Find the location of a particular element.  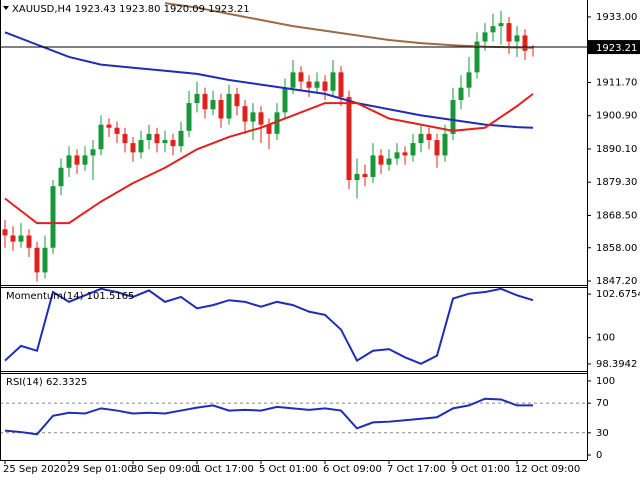

x-tick-label: 9 Oct 01:00 is located at coordinates (480, 469).